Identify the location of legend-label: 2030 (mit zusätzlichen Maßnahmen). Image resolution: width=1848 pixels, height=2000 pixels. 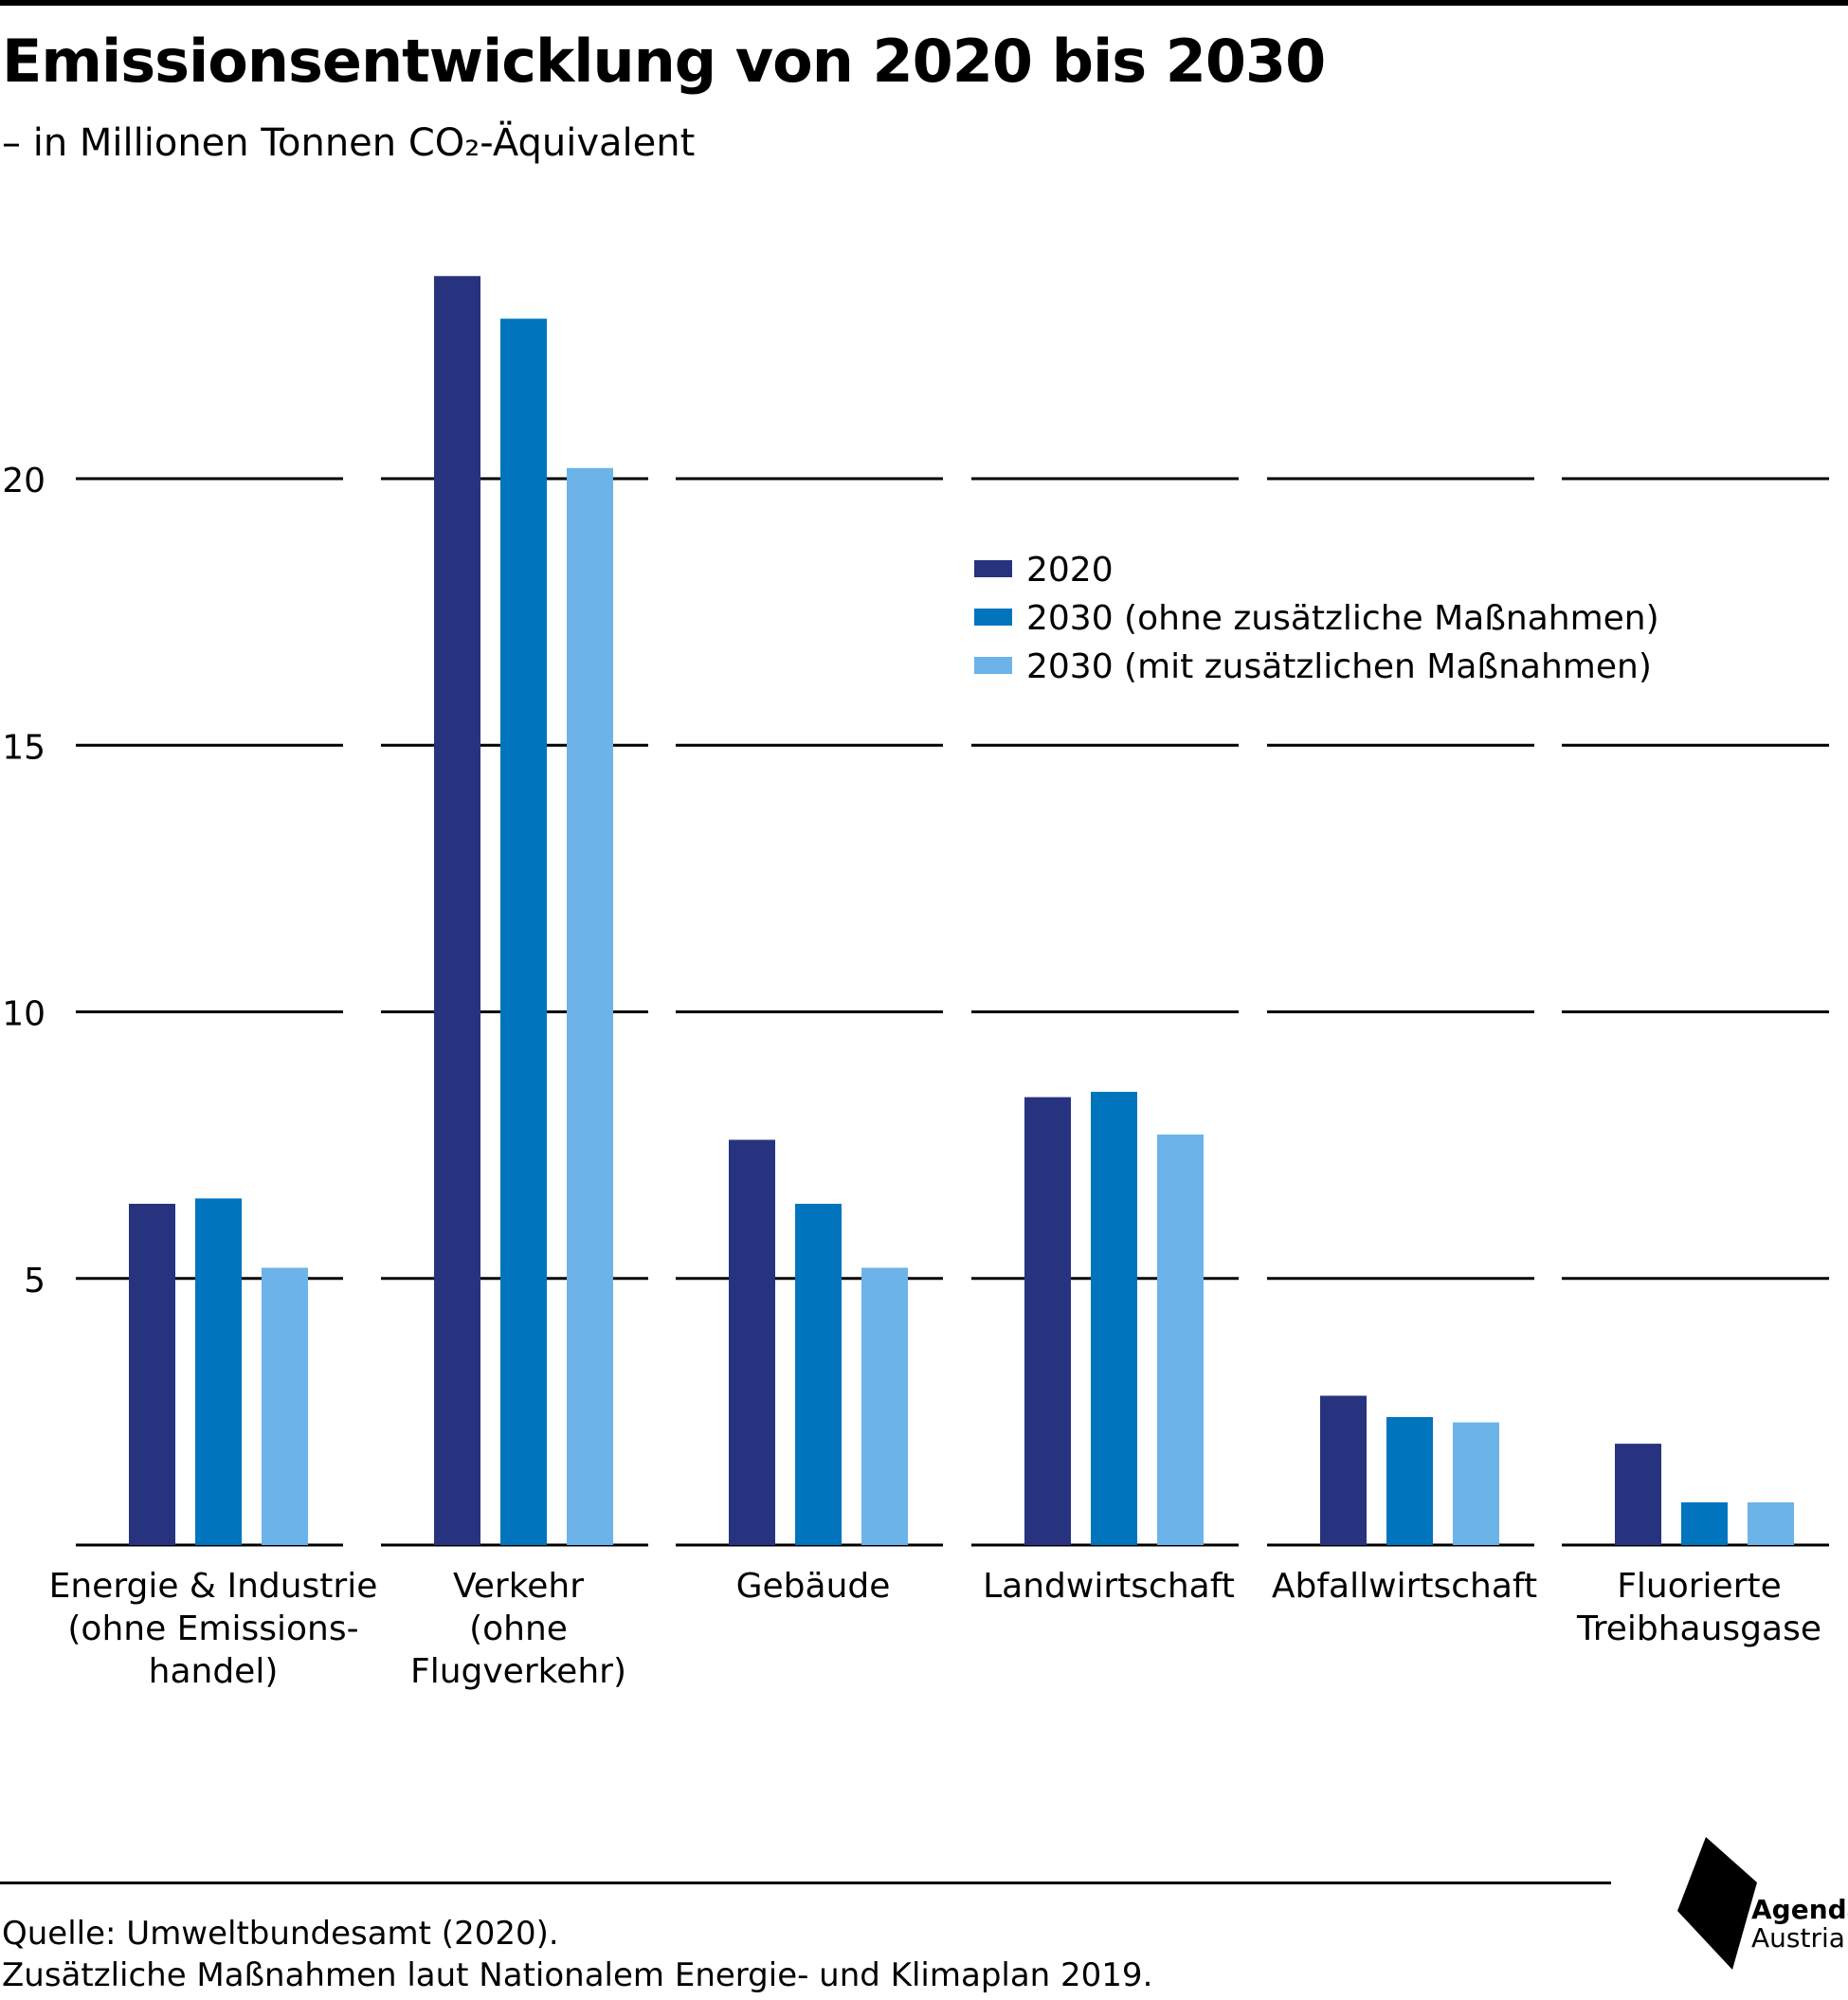
(1339, 666).